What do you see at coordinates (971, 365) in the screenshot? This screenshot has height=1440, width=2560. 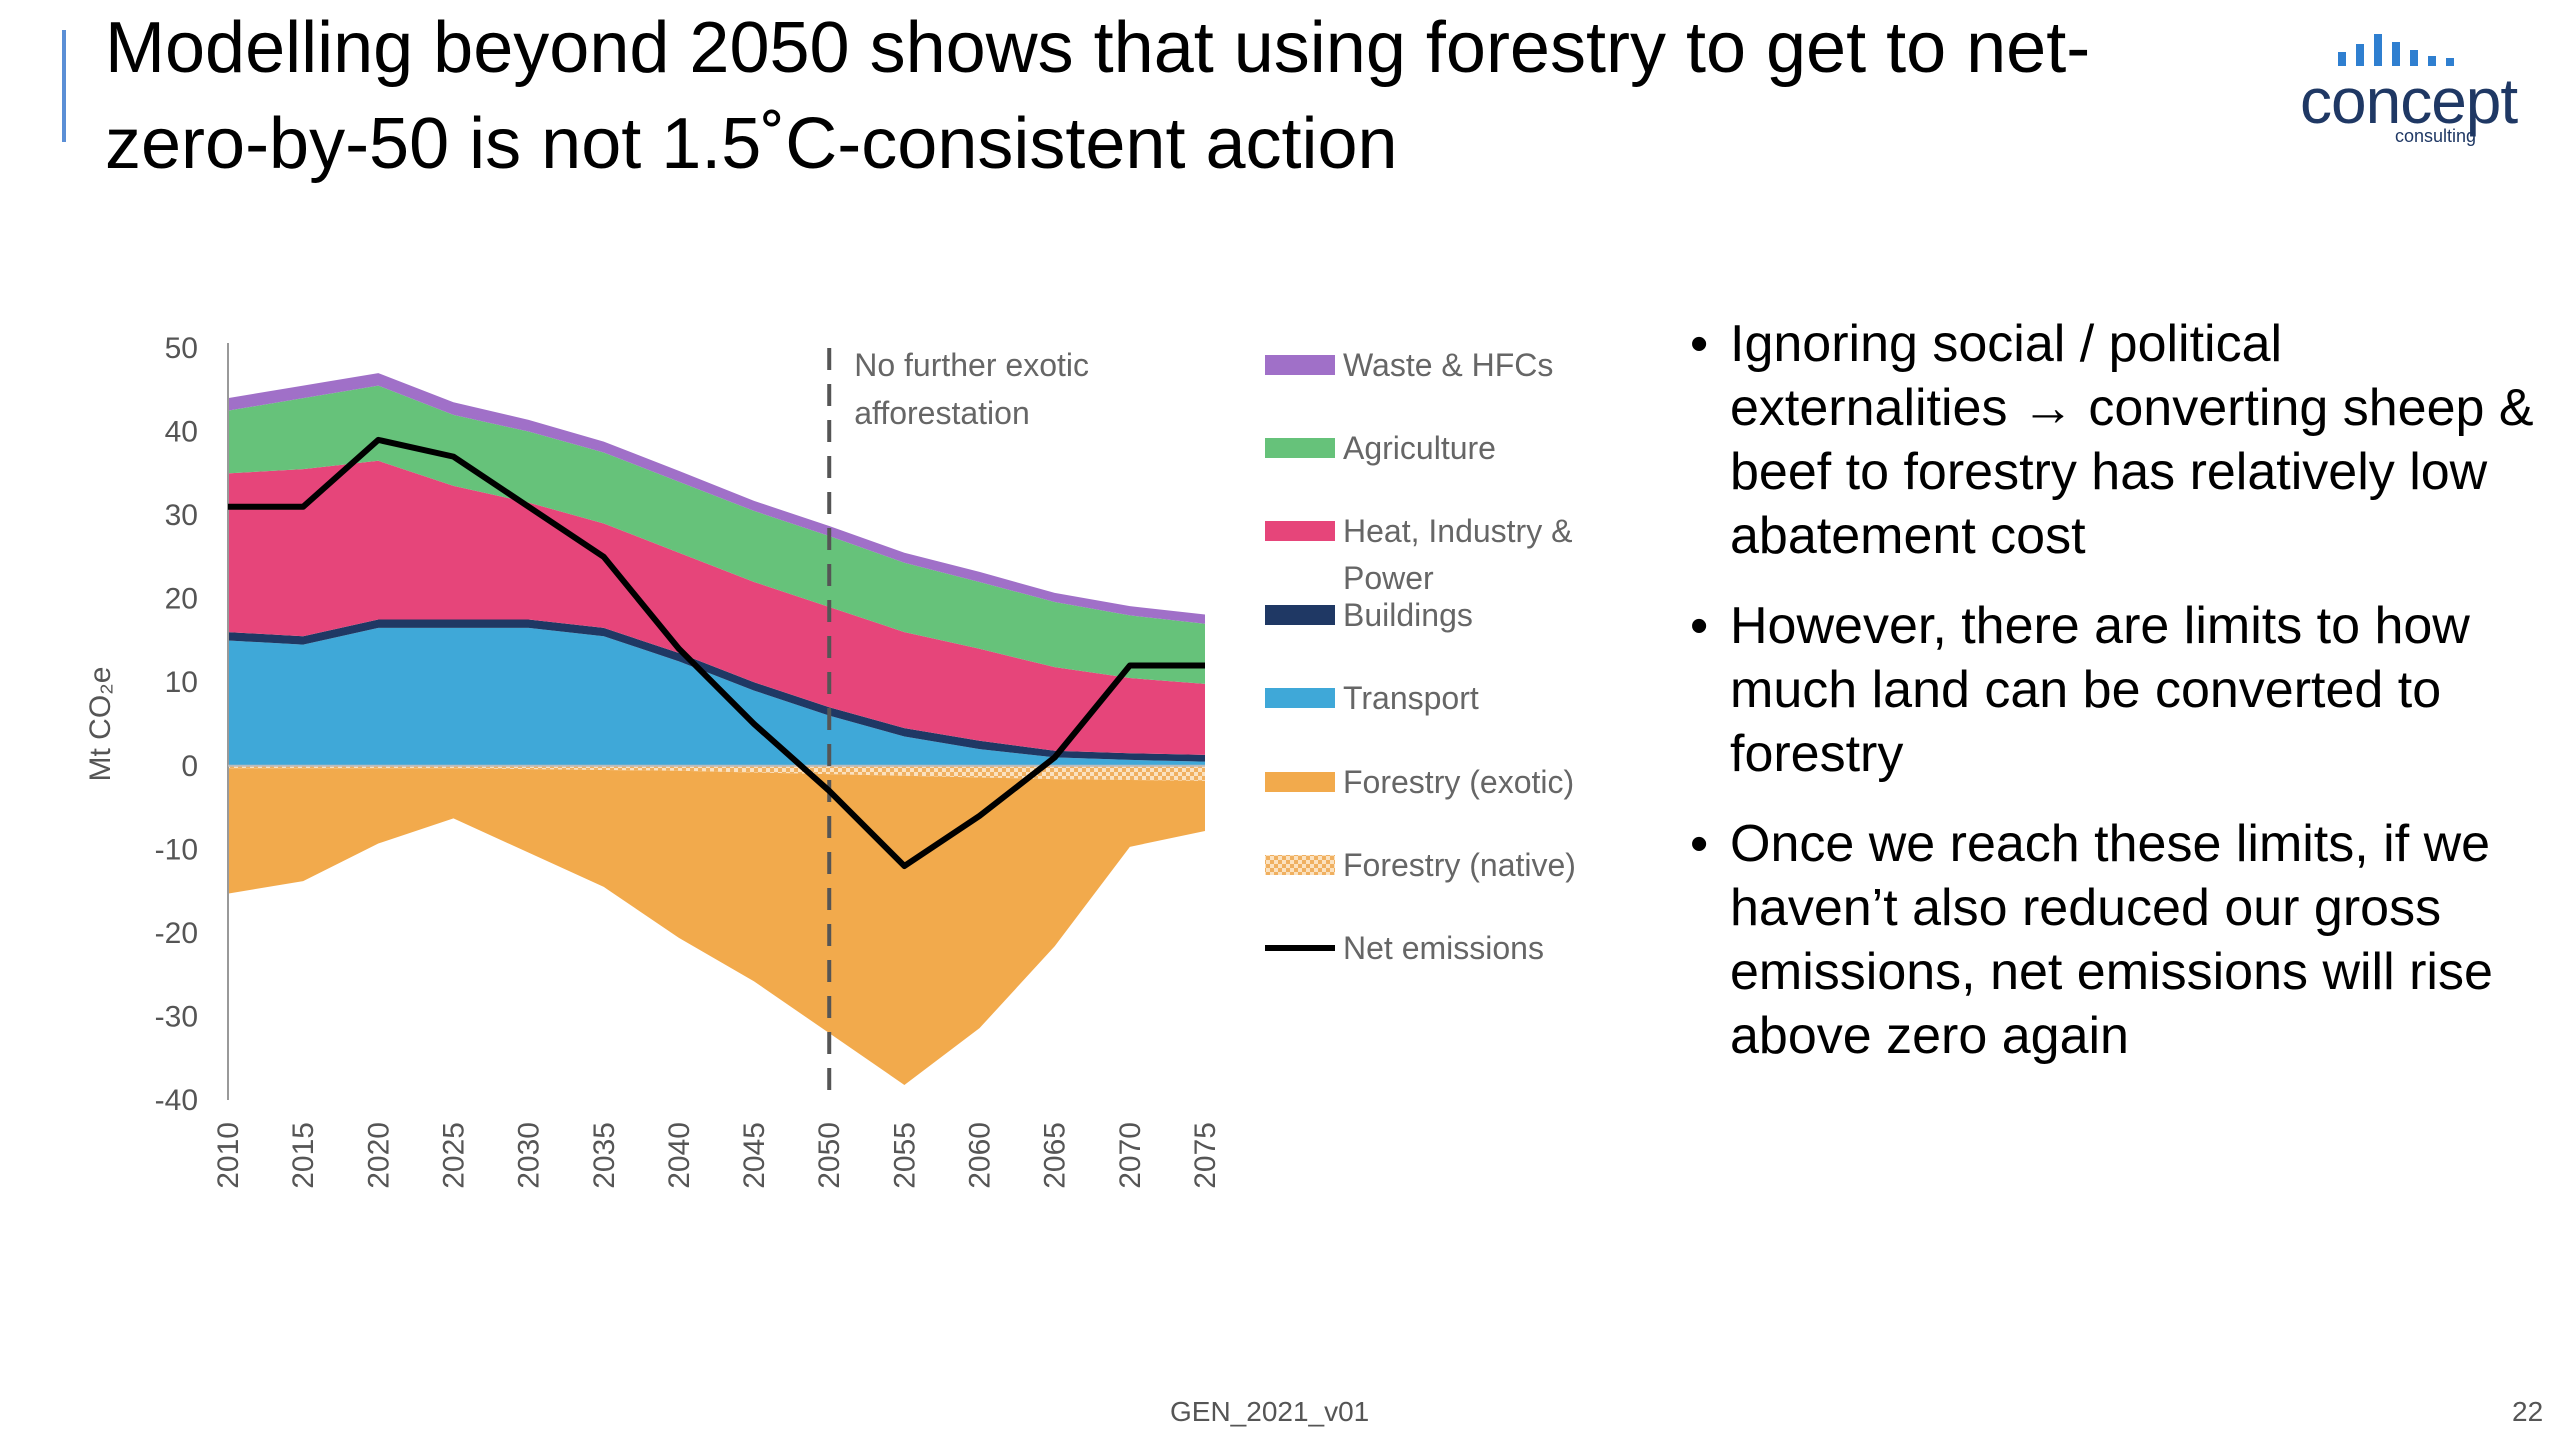 I see `annotation-label: No further exotic` at bounding box center [971, 365].